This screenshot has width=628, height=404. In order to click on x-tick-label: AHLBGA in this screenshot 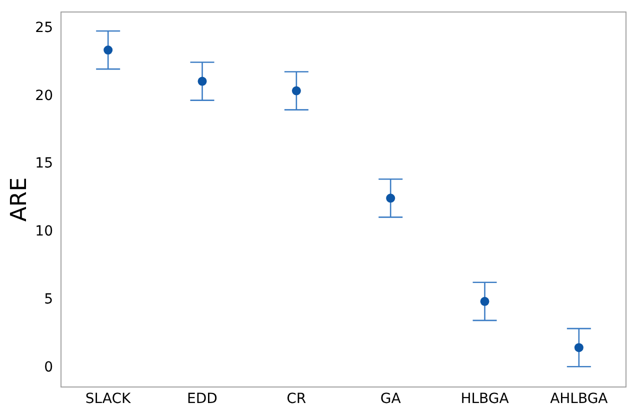, I will do `click(579, 397)`.